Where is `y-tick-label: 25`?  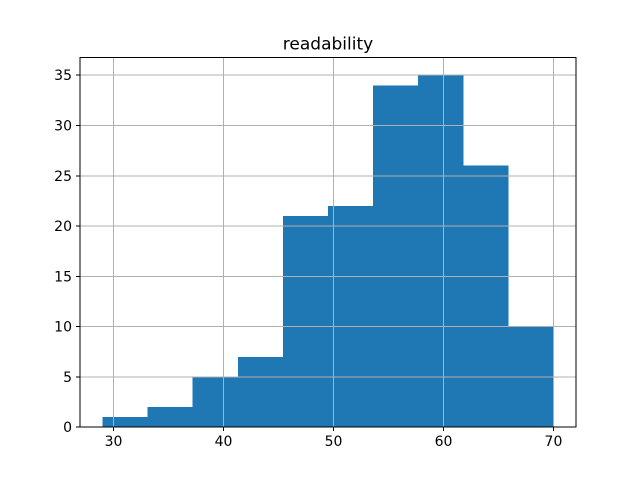 y-tick-label: 25 is located at coordinates (63, 177).